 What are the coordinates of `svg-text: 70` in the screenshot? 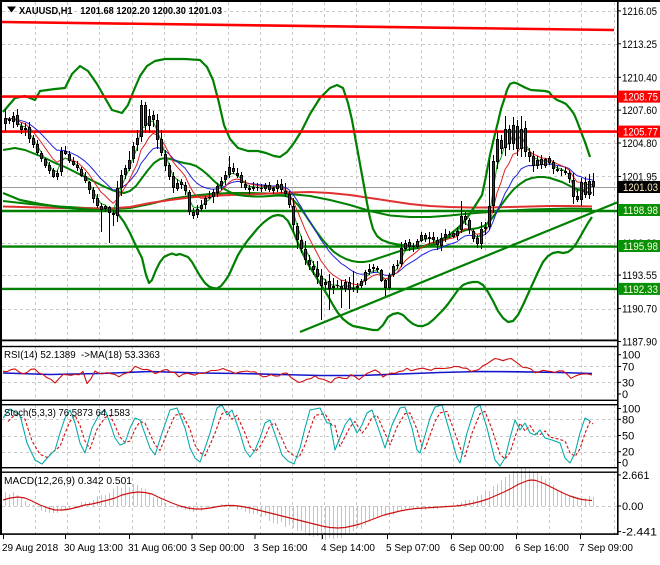 It's located at (628, 368).